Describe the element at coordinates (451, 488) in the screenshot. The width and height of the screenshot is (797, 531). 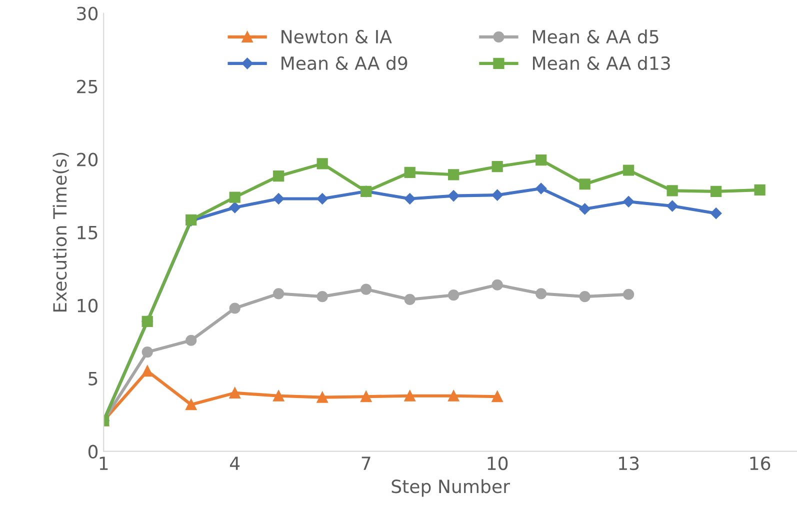
I see `x-axis-title: Step Number` at that location.